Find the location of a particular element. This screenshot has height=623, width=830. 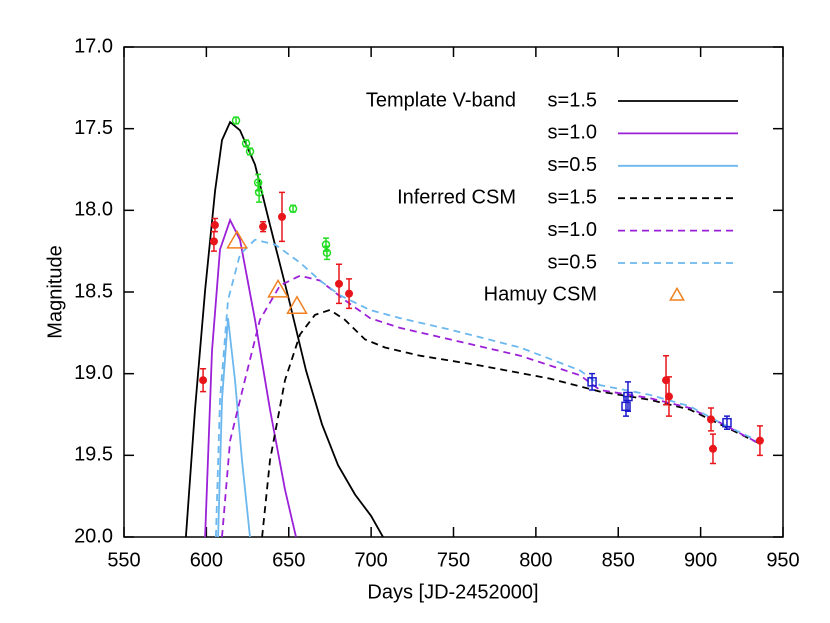

y-tick-label: 18.5 is located at coordinates (93, 291).